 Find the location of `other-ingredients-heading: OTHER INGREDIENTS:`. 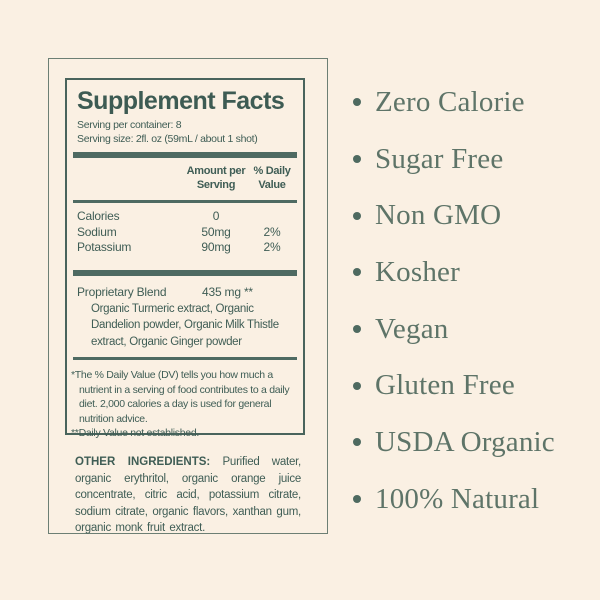

other-ingredients-heading: OTHER INGREDIENTS: is located at coordinates (143, 462).